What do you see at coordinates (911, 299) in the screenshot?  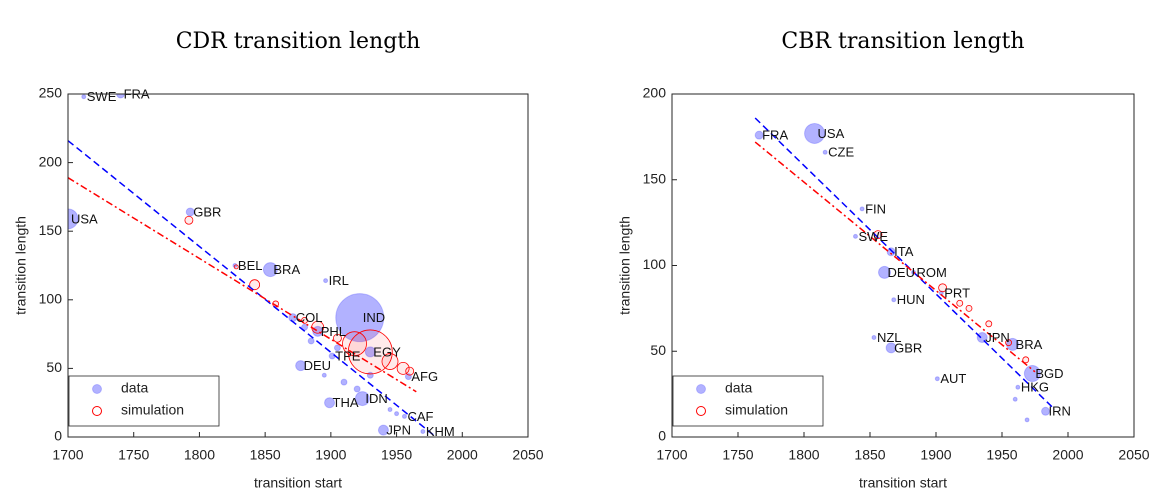 I see `point-label: HUN` at bounding box center [911, 299].